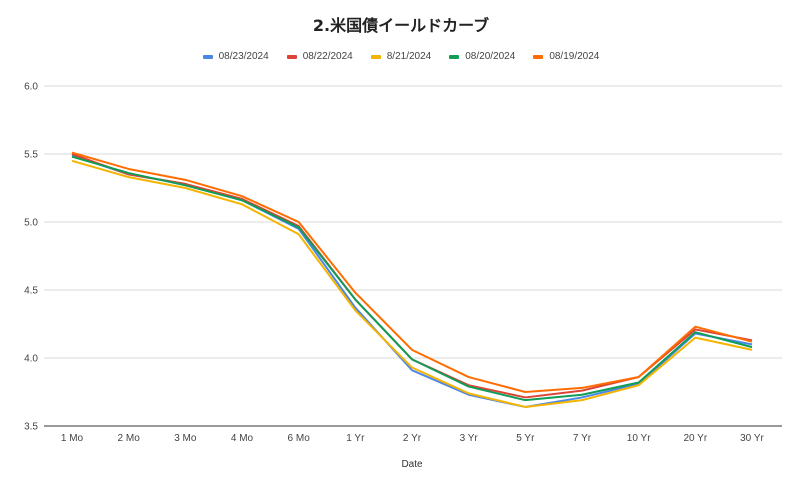  Describe the element at coordinates (574, 56) in the screenshot. I see `legend-label: 08/19/2024` at that location.